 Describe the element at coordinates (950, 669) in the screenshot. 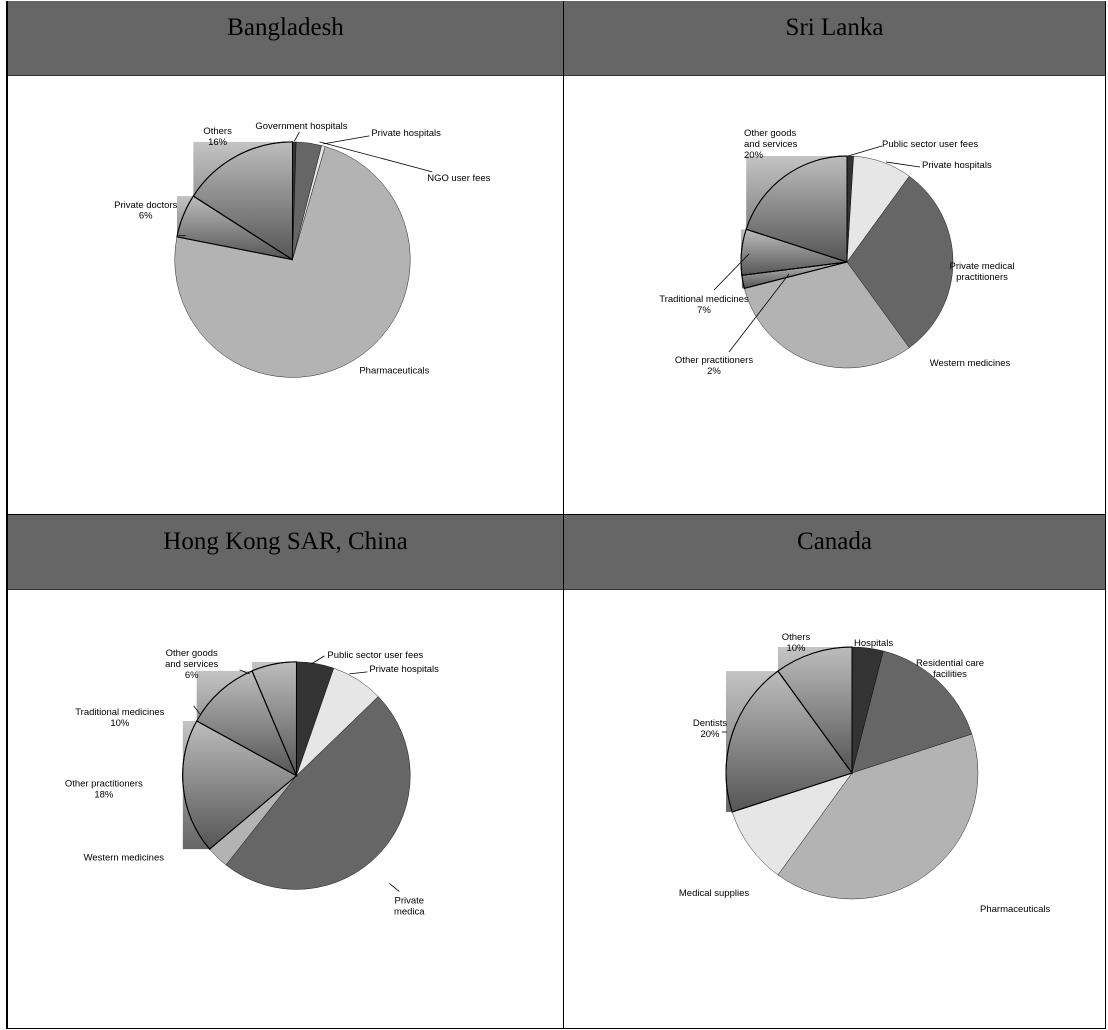

I see `data-label-residential-care-facilities: Residential care facilities` at that location.